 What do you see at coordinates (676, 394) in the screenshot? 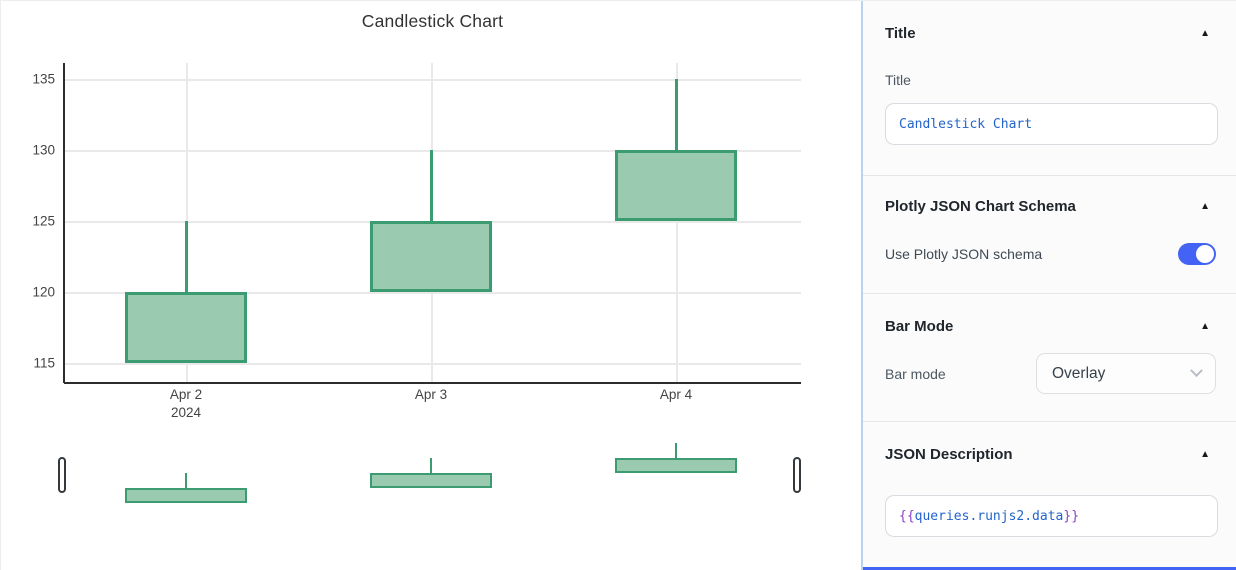
I see `x-axis-tick-label: Apr 4` at bounding box center [676, 394].